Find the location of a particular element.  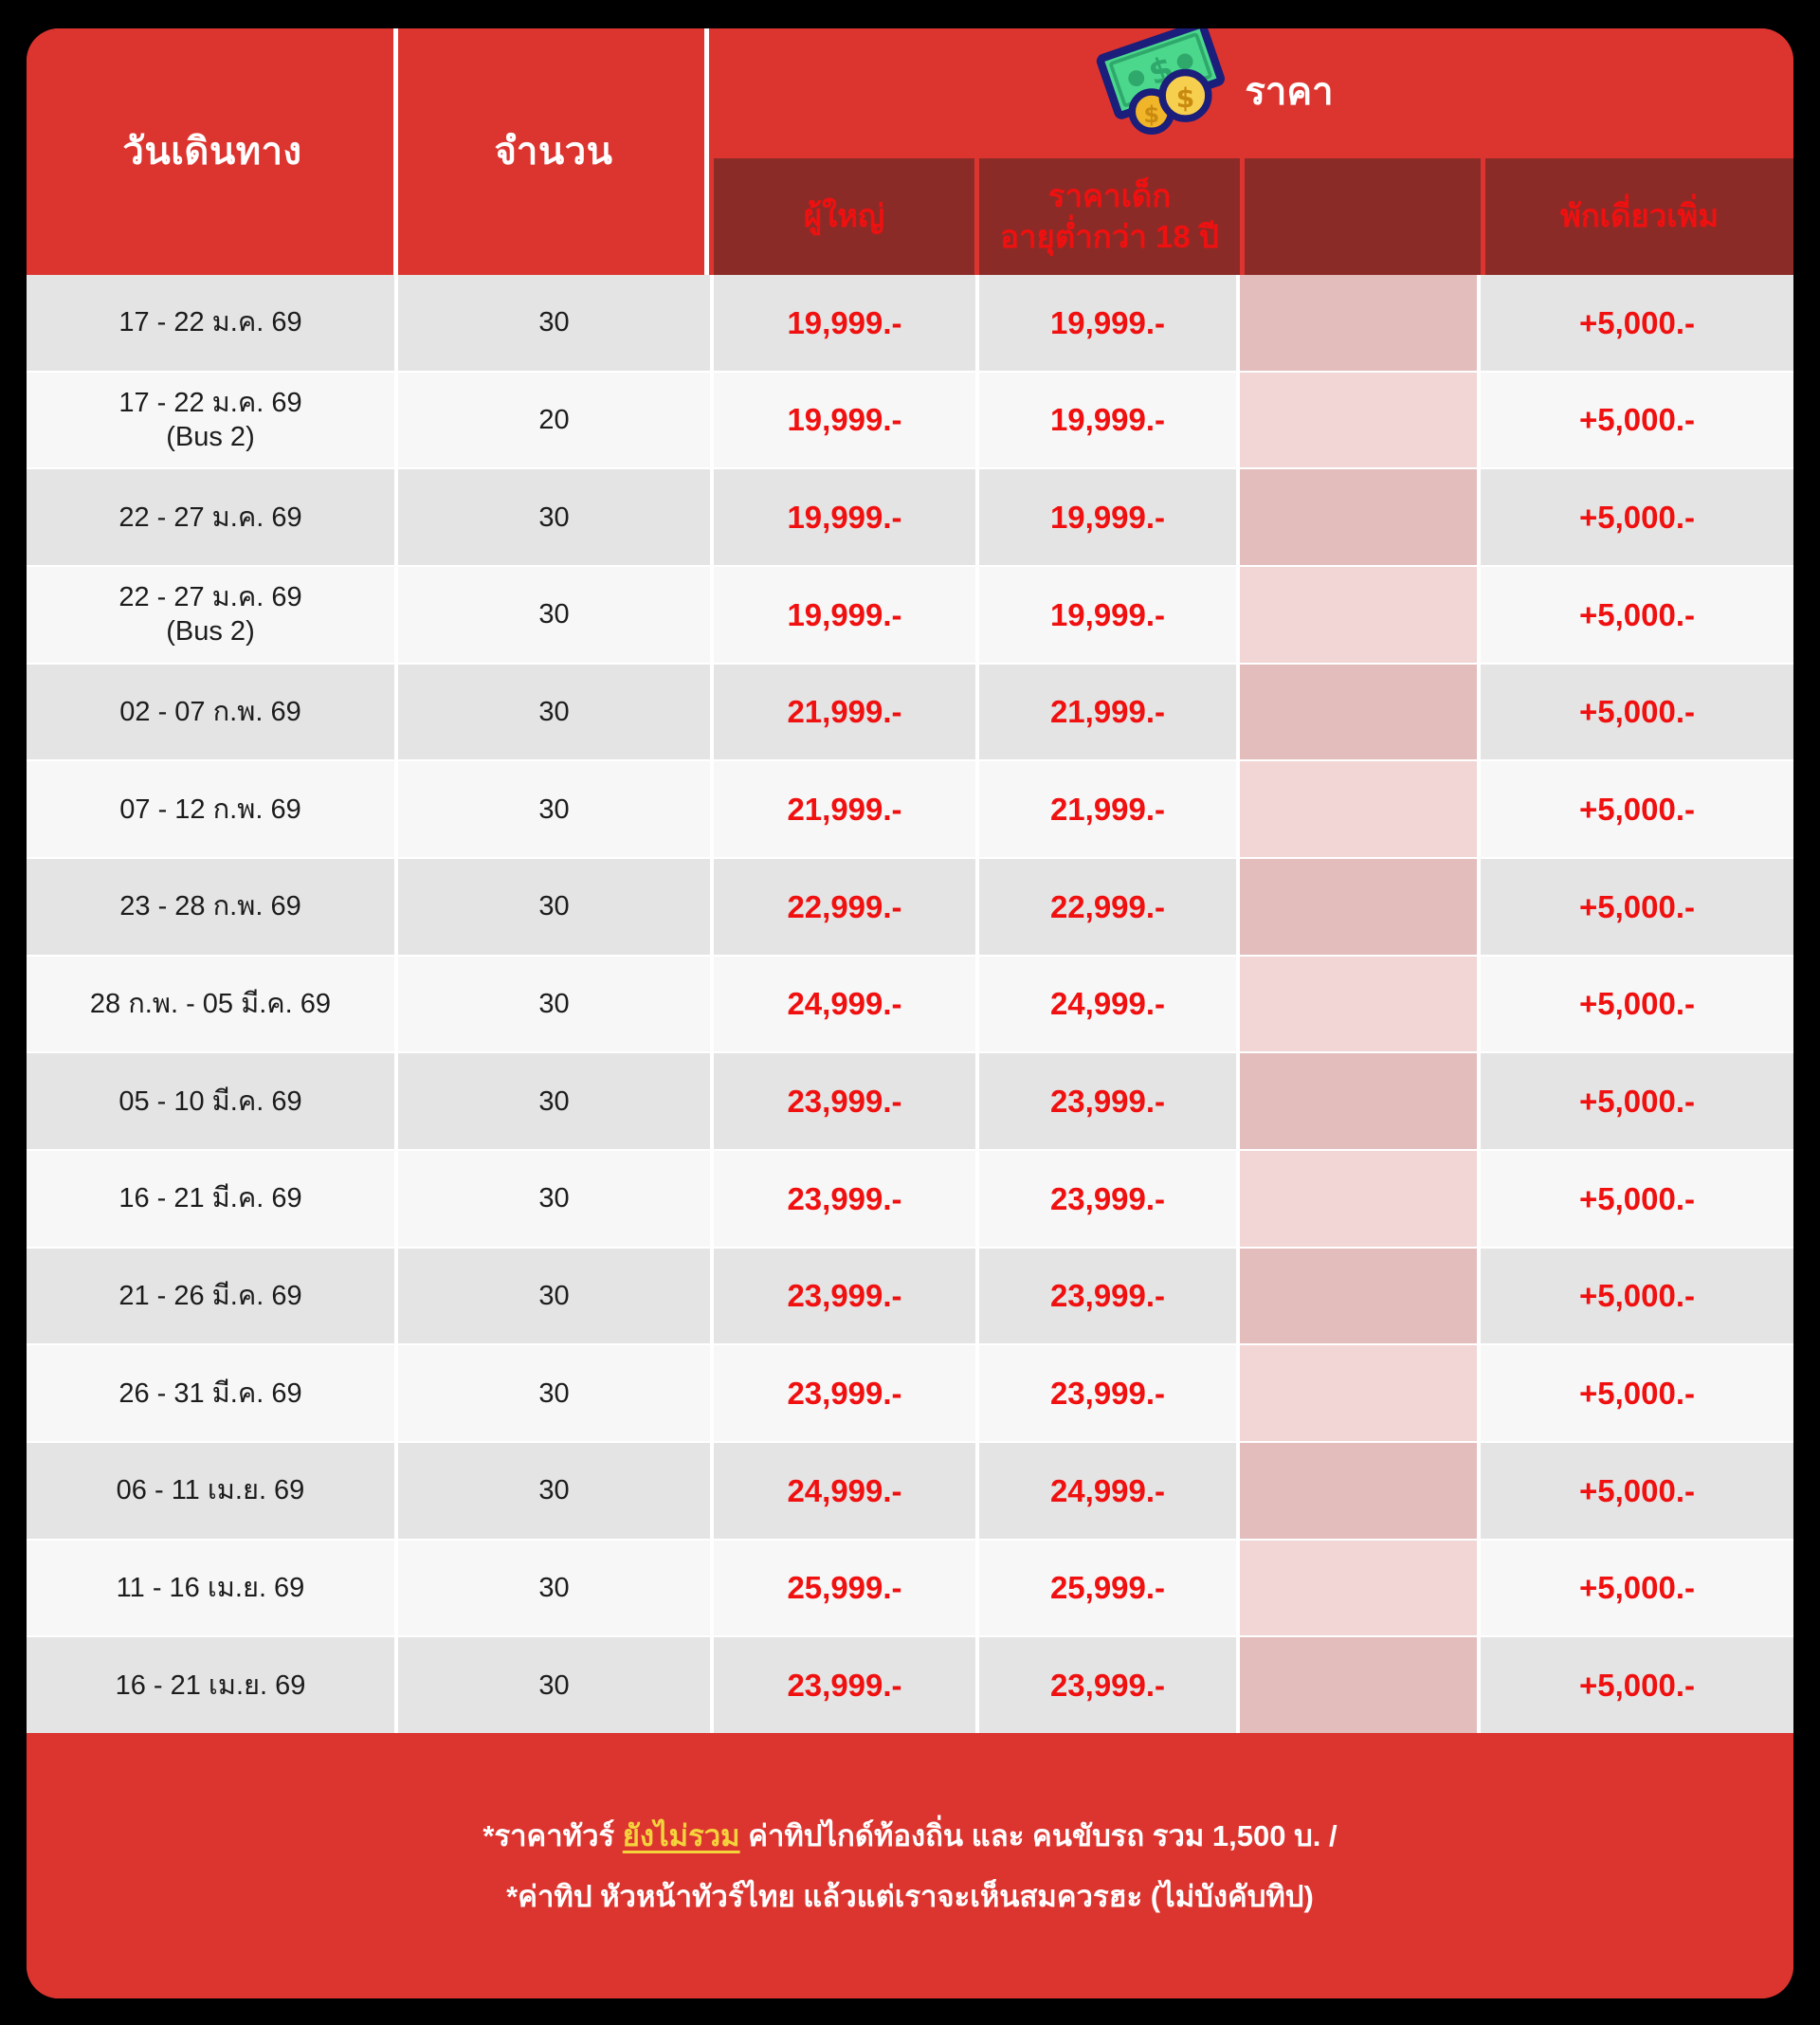

travel-date-line-1: 23 - 28 ก.พ. 69 is located at coordinates (210, 907).